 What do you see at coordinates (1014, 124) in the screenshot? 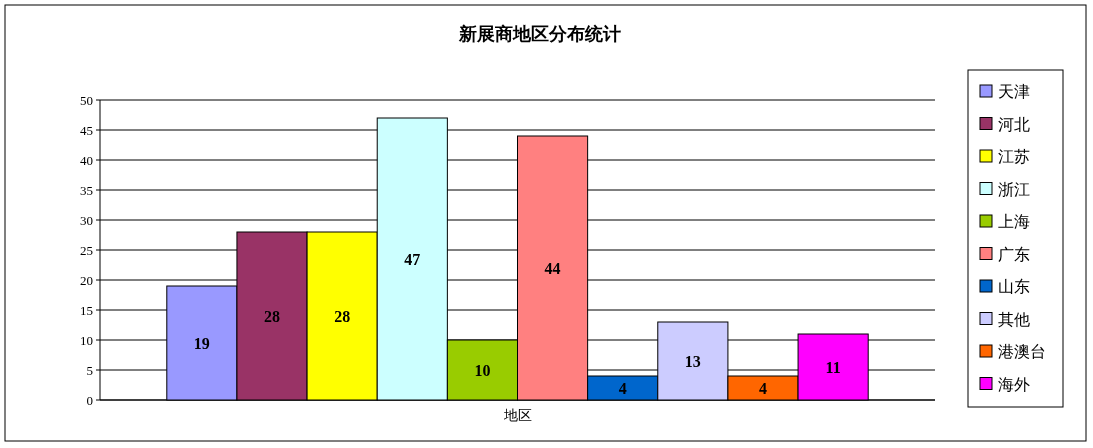
I see `legend-label: 河北` at bounding box center [1014, 124].